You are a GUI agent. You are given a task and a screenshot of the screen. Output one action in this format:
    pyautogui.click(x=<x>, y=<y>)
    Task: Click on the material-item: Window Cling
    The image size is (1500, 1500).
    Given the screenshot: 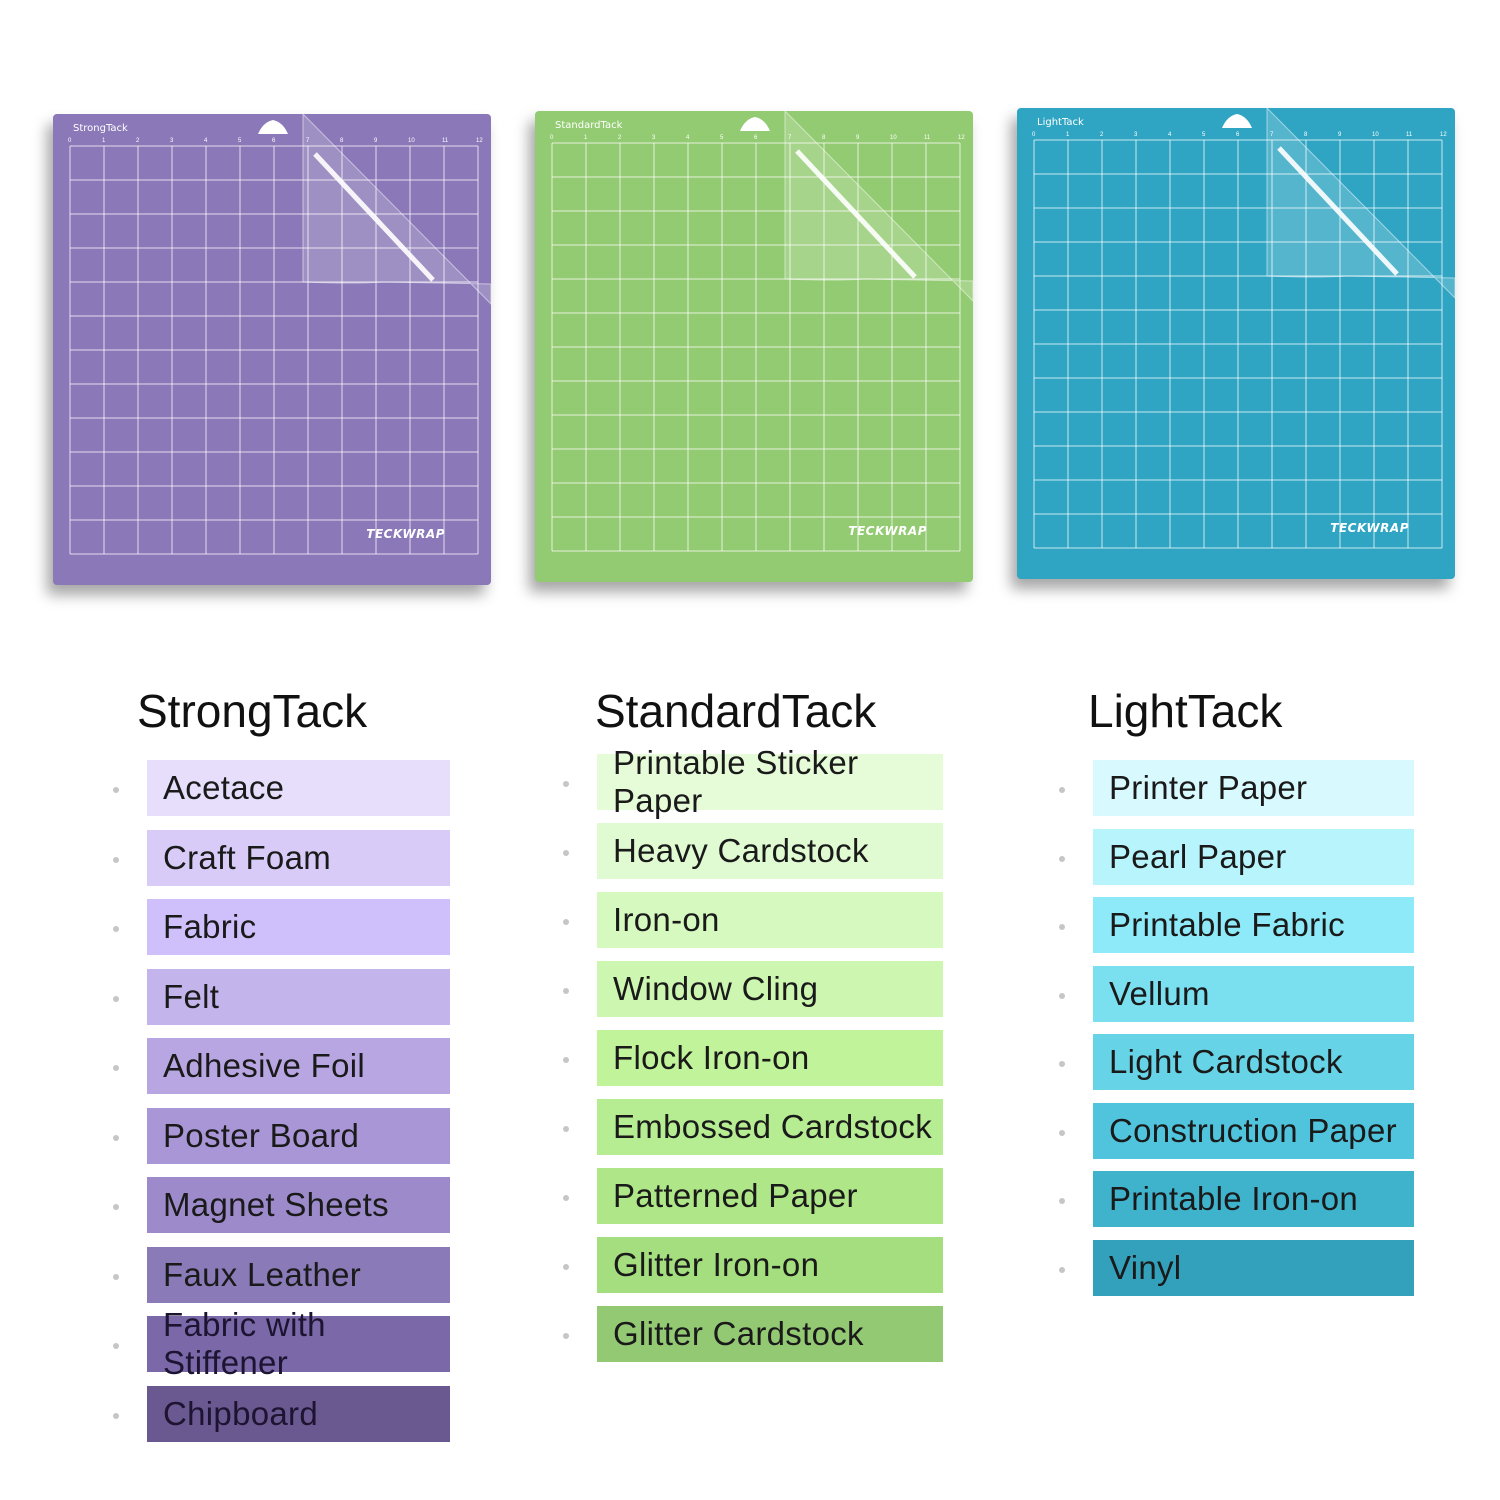 What is the action you would take?
    pyautogui.click(x=770, y=989)
    